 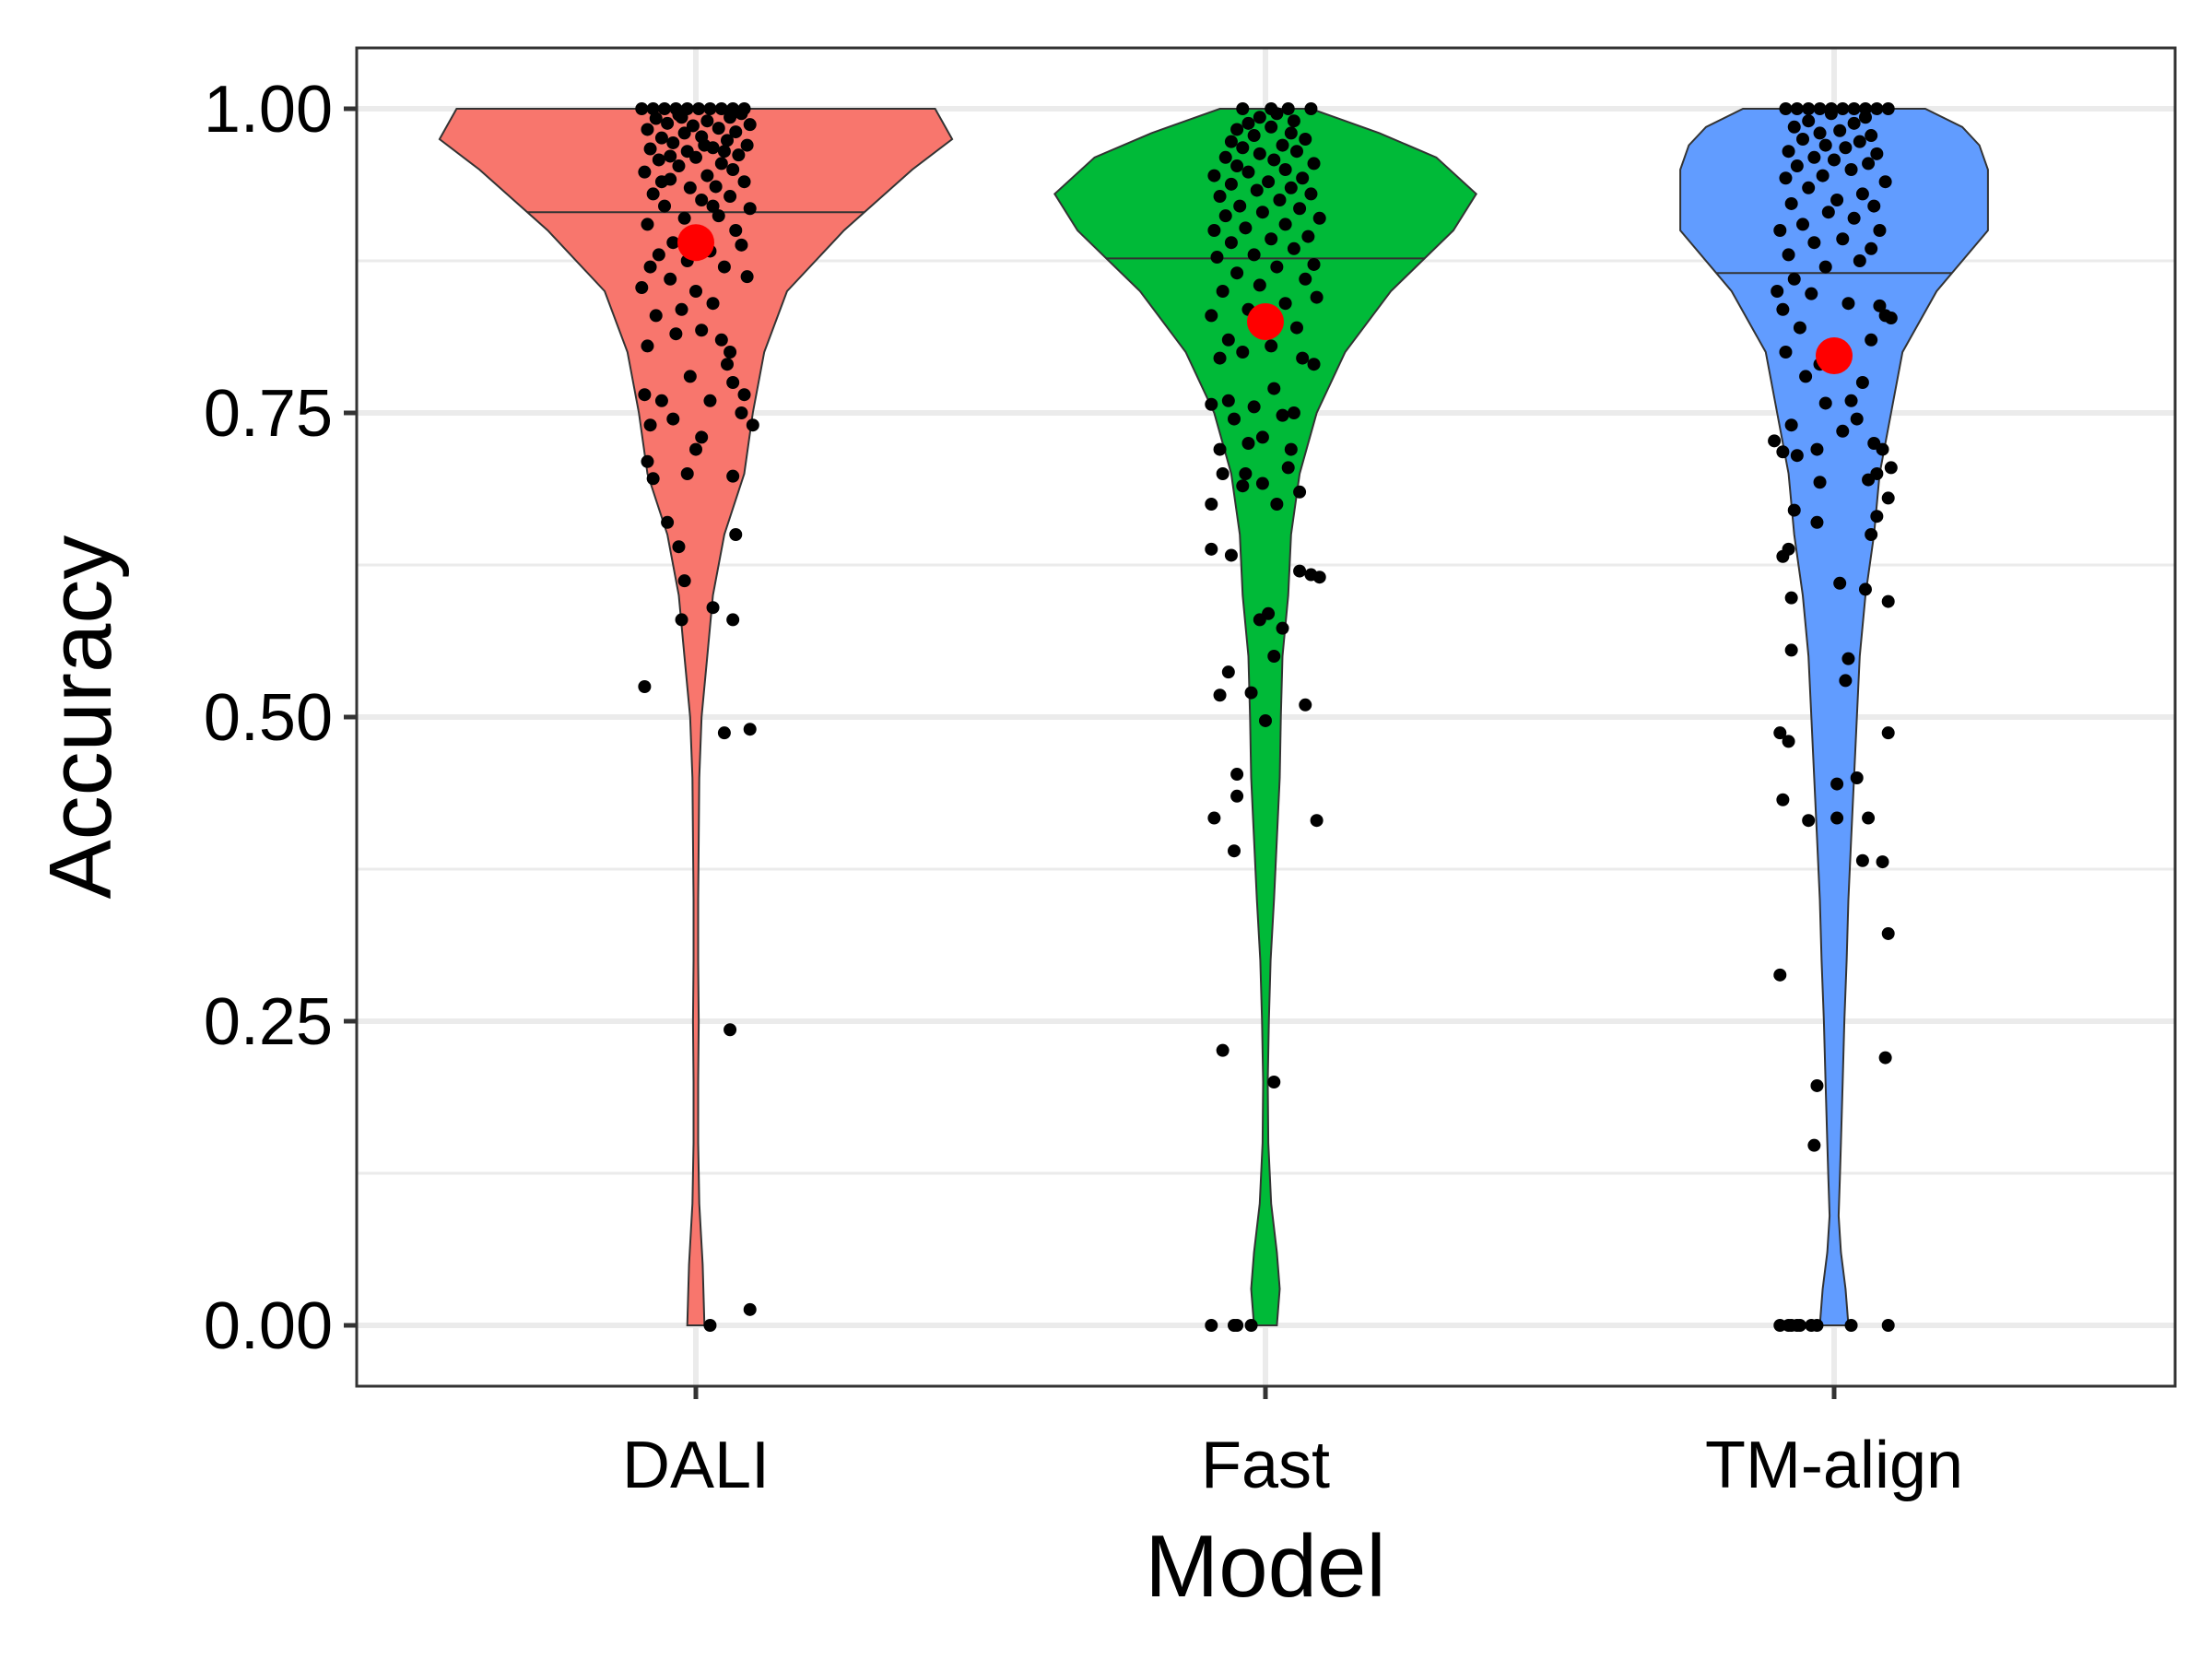 What do you see at coordinates (1834, 1465) in the screenshot?
I see `x-tick-label: TM-align` at bounding box center [1834, 1465].